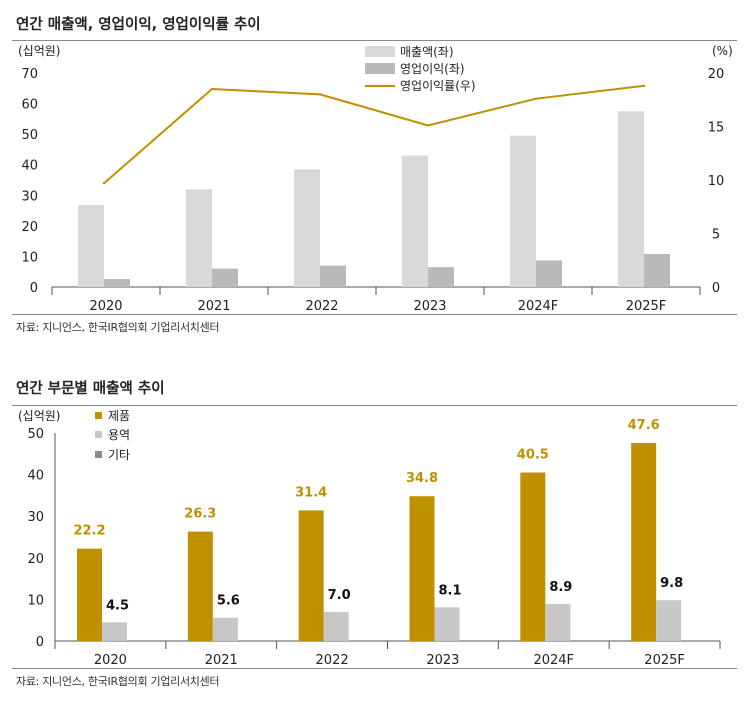  Describe the element at coordinates (200, 514) in the screenshot. I see `chart2-data-label-product: 26.3` at that location.